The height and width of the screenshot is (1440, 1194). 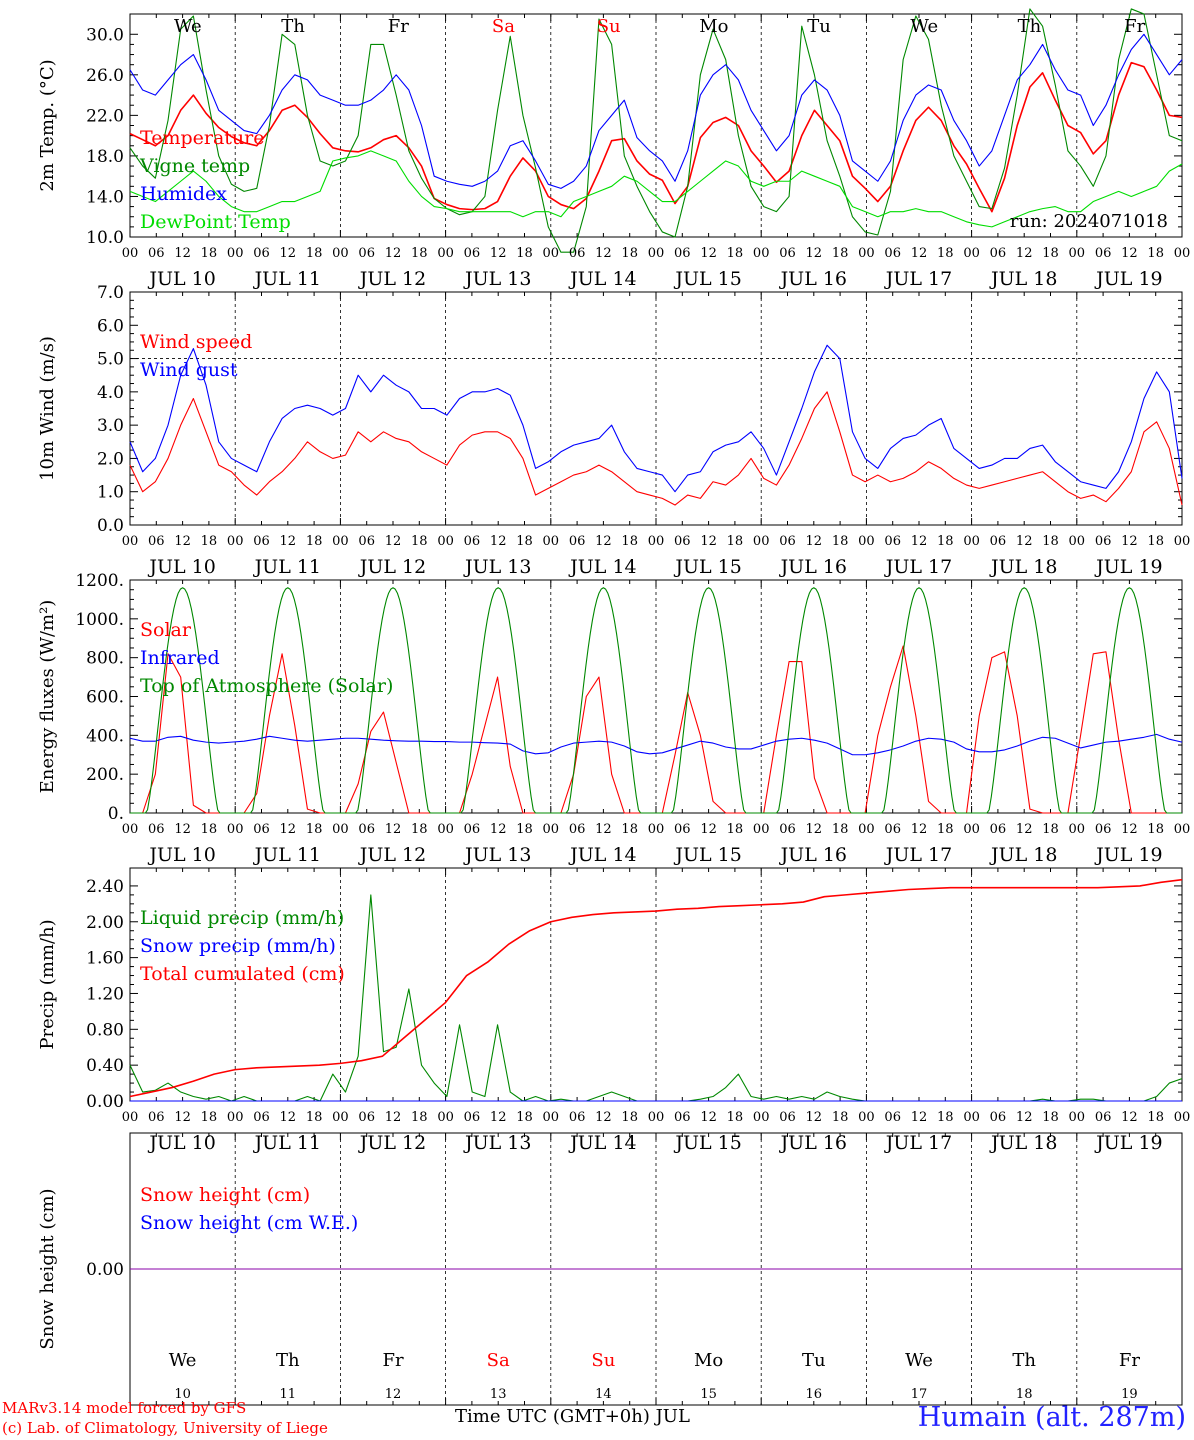 I want to click on day-number-label: 17, so click(x=919, y=1394).